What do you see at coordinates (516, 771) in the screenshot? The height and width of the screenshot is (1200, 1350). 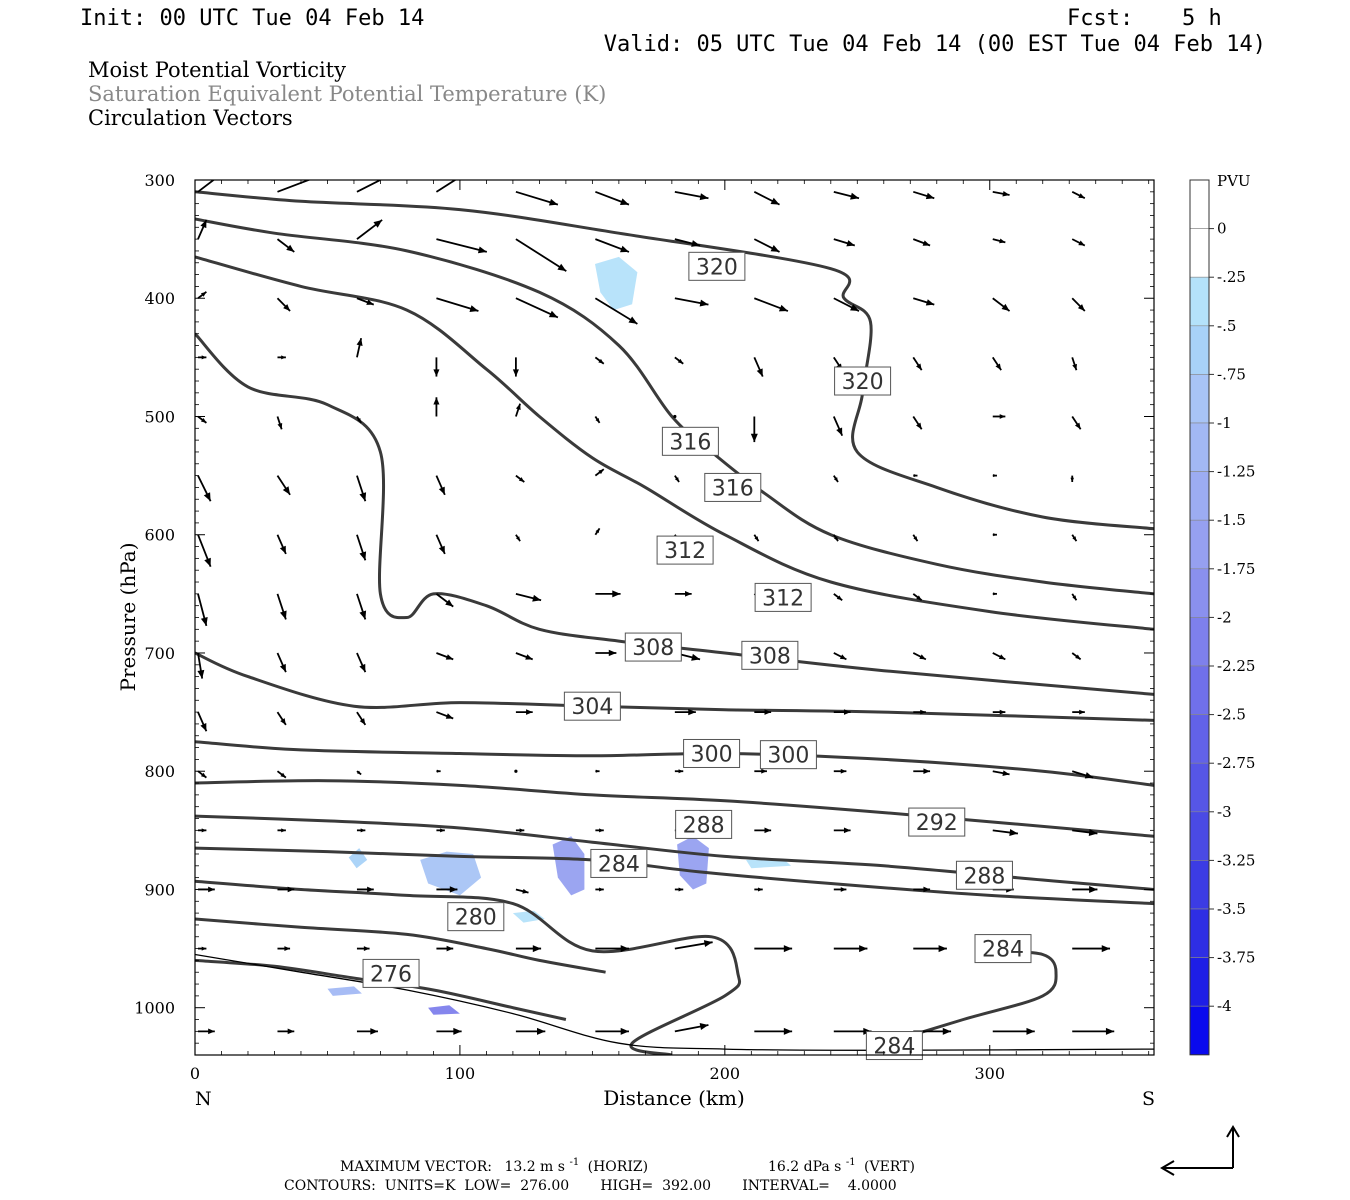 I see `vector-dot` at bounding box center [516, 771].